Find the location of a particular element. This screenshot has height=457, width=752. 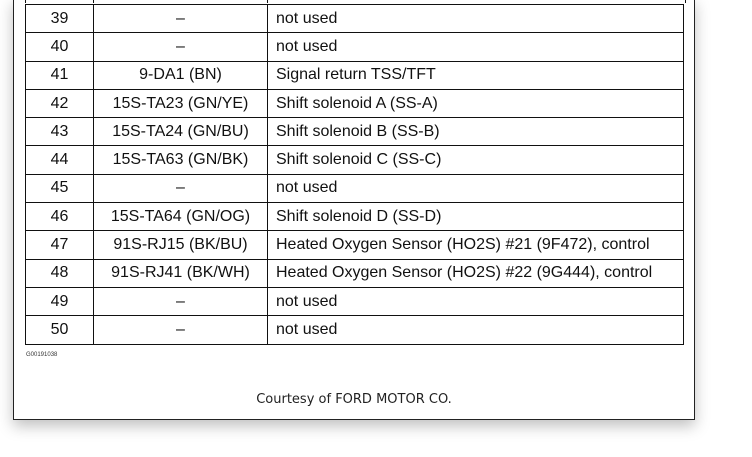

function-cell: Signal return TSS/TFT is located at coordinates (475, 75).